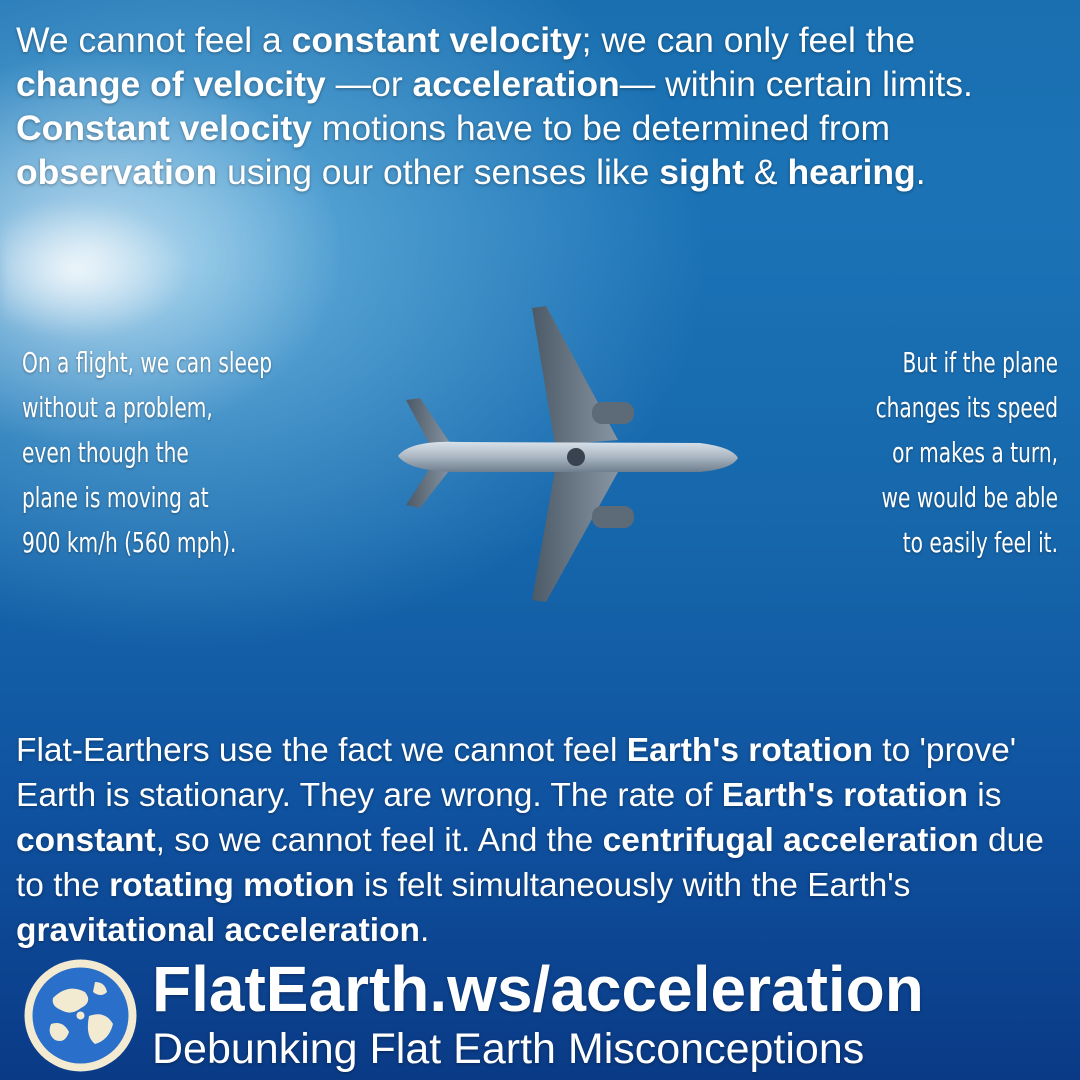 The height and width of the screenshot is (1080, 1080). I want to click on sun-haze, so click(95, 270).